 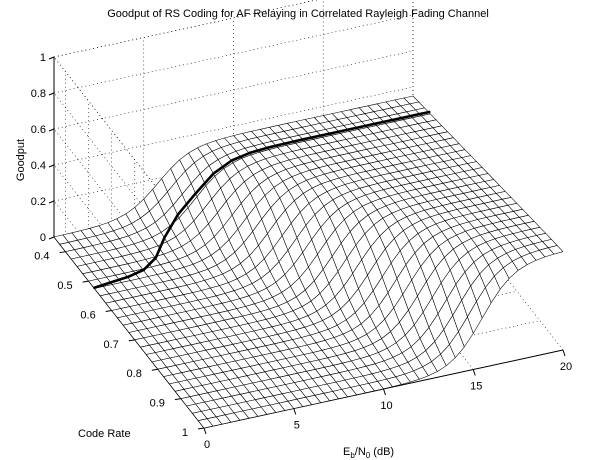 What do you see at coordinates (134, 374) in the screenshot?
I see `y-tick-label: 0.8` at bounding box center [134, 374].